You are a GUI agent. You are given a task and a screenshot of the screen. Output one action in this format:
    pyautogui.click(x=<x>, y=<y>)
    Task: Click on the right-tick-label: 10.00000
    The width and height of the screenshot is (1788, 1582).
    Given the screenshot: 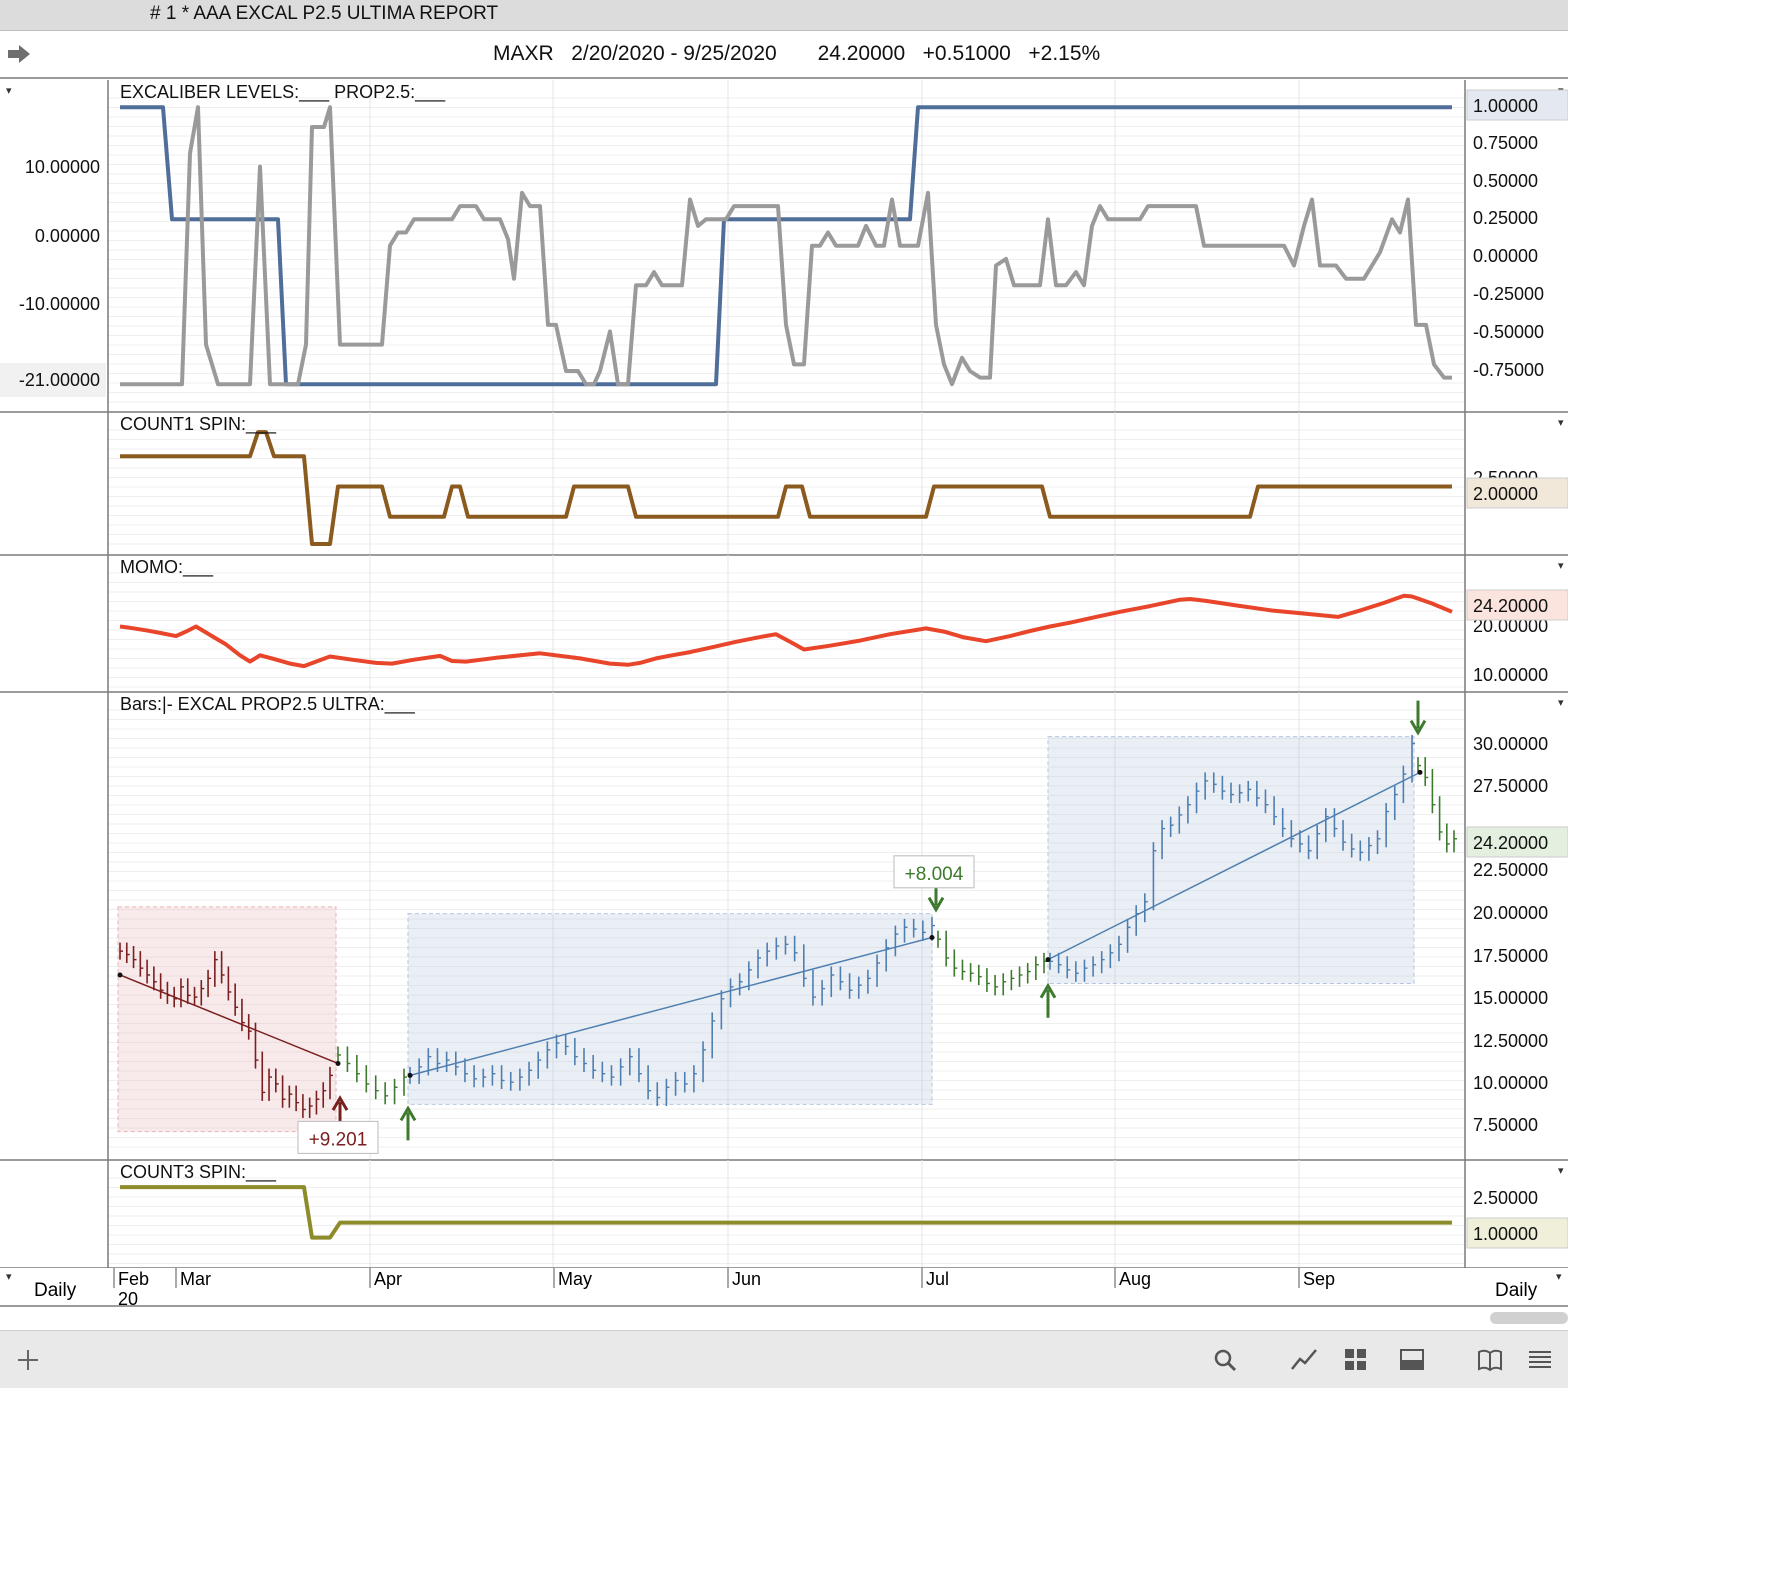 What is the action you would take?
    pyautogui.click(x=1510, y=1083)
    